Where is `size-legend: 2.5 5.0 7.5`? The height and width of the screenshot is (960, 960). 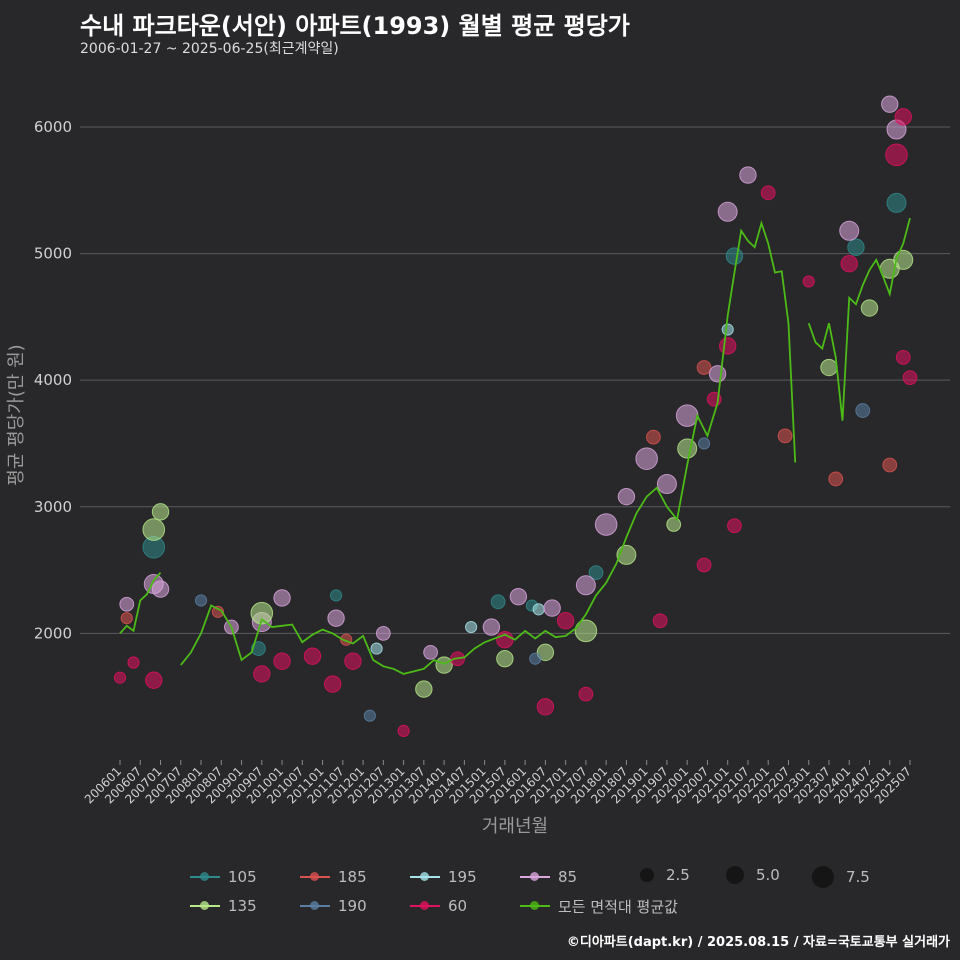 size-legend: 2.5 5.0 7.5 is located at coordinates (760, 878).